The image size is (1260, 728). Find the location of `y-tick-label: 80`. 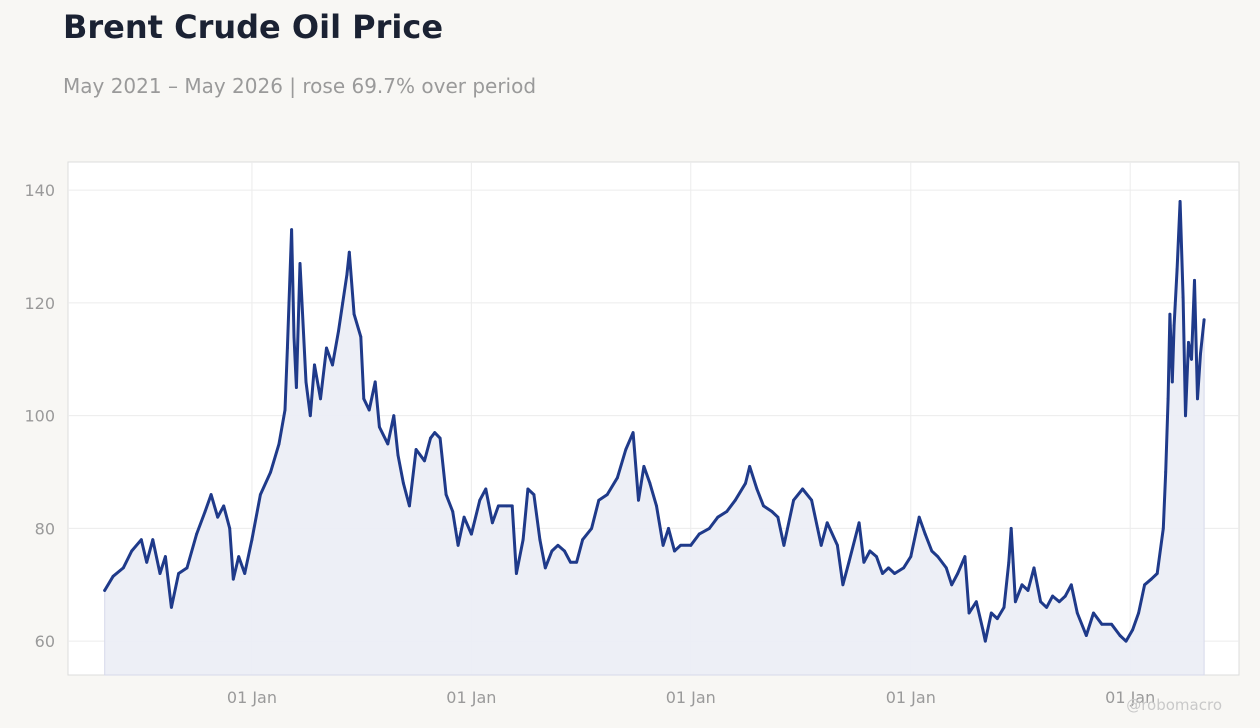

y-tick-label: 80 is located at coordinates (45, 528).